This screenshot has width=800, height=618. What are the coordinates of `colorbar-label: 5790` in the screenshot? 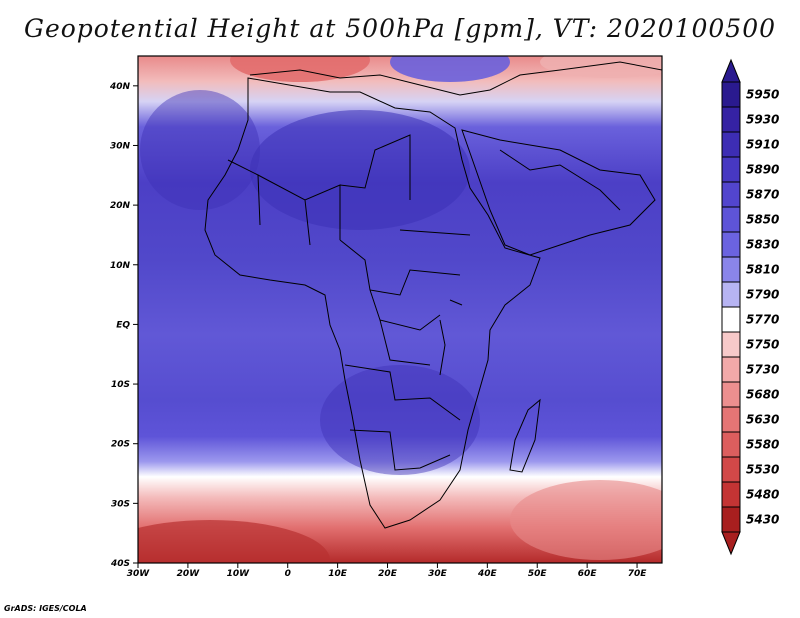 It's located at (762, 295).